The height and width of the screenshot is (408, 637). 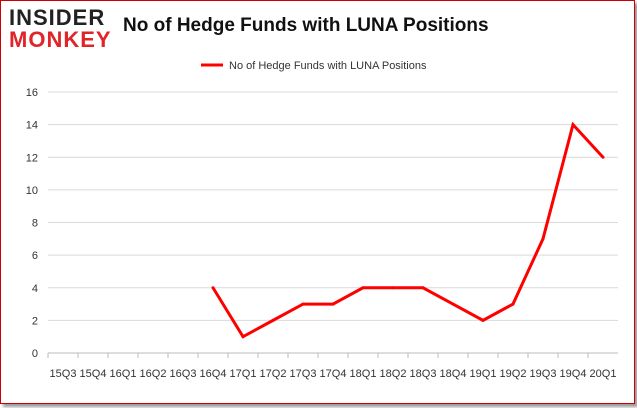 What do you see at coordinates (333, 374) in the screenshot?
I see `x-tick-label: 17Q4` at bounding box center [333, 374].